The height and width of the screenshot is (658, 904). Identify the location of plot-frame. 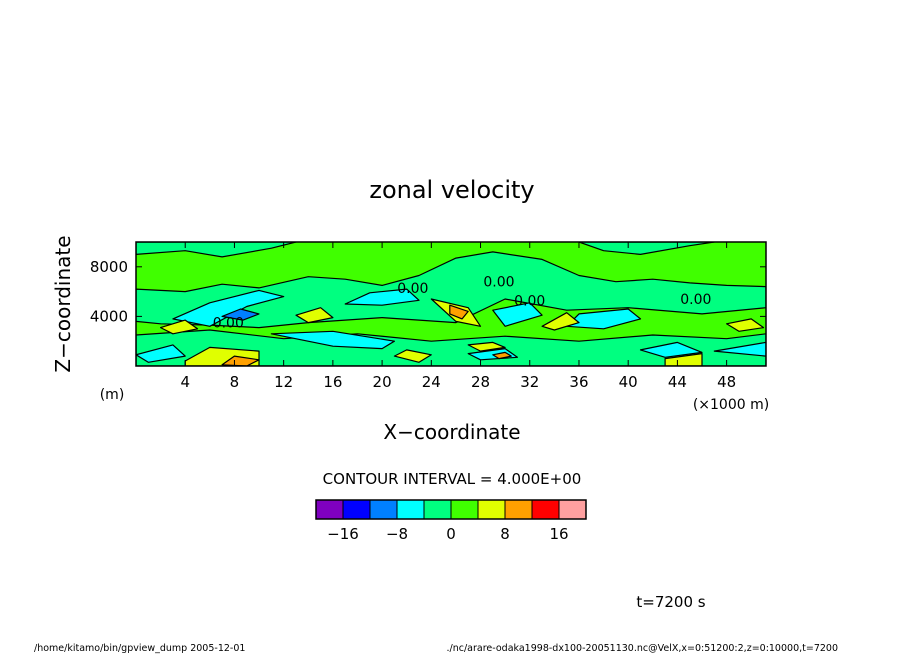
(451, 304).